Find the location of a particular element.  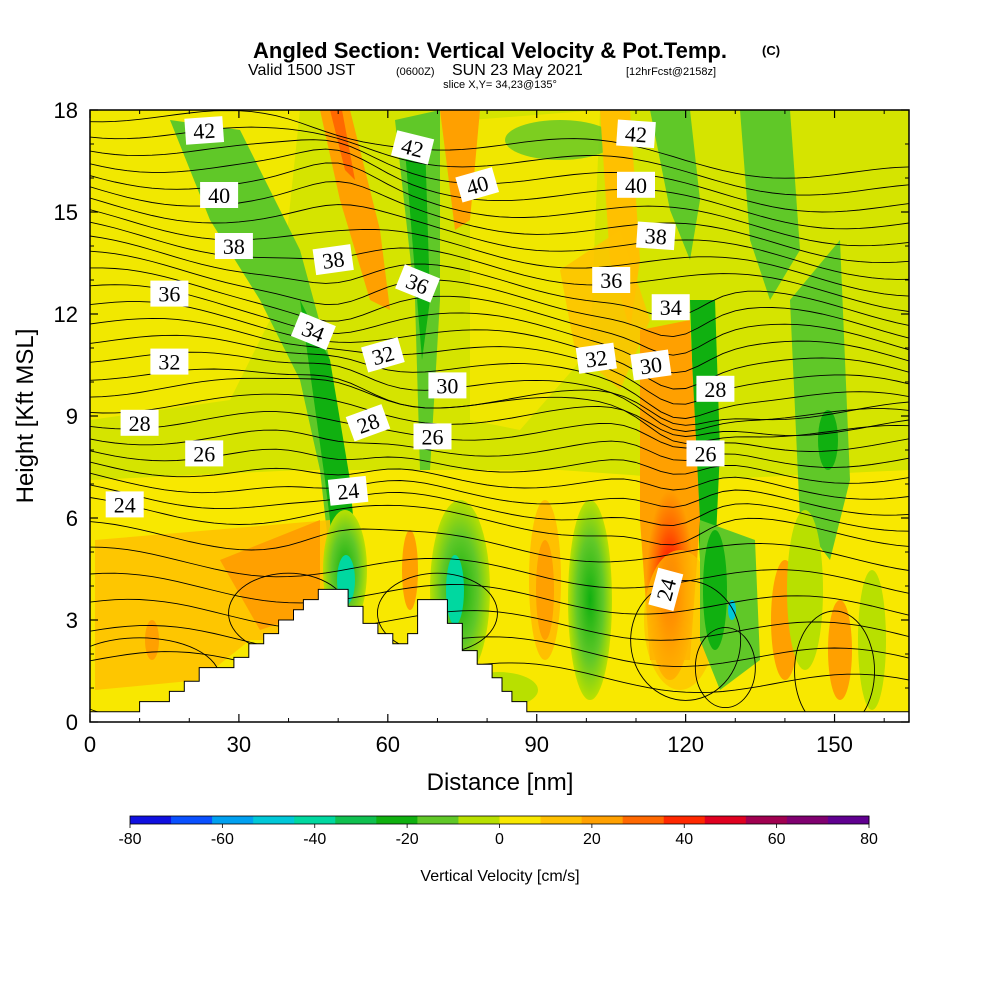

isentrope-label-text: 36 is located at coordinates (169, 294).